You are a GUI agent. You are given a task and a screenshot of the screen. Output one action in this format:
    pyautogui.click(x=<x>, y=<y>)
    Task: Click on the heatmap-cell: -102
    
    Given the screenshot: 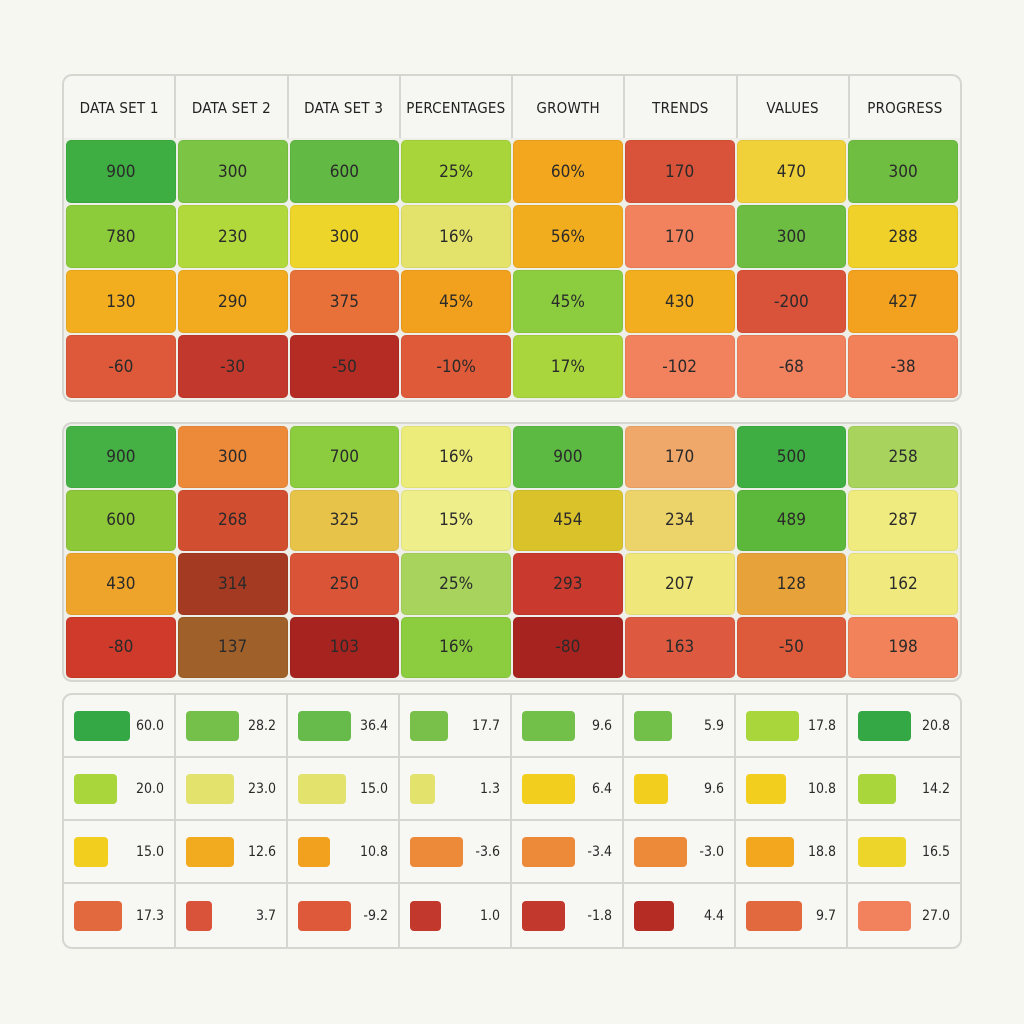 What is the action you would take?
    pyautogui.click(x=679, y=366)
    